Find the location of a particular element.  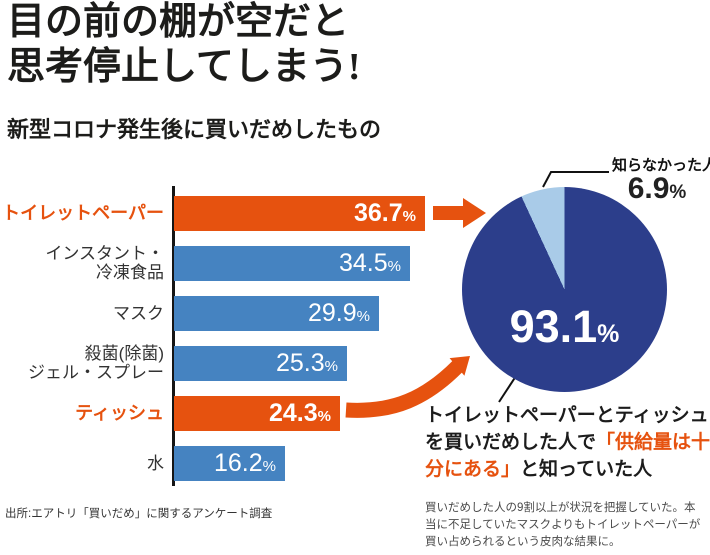

bar-value-label: 25.3% is located at coordinates (306, 362).